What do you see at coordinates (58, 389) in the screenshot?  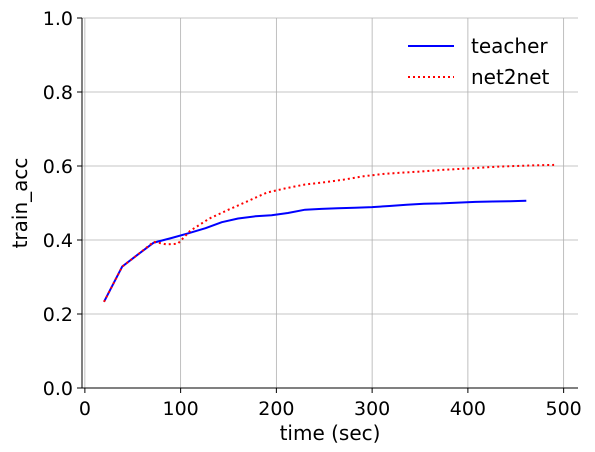 I see `y-tick-label-0: 0.0` at bounding box center [58, 389].